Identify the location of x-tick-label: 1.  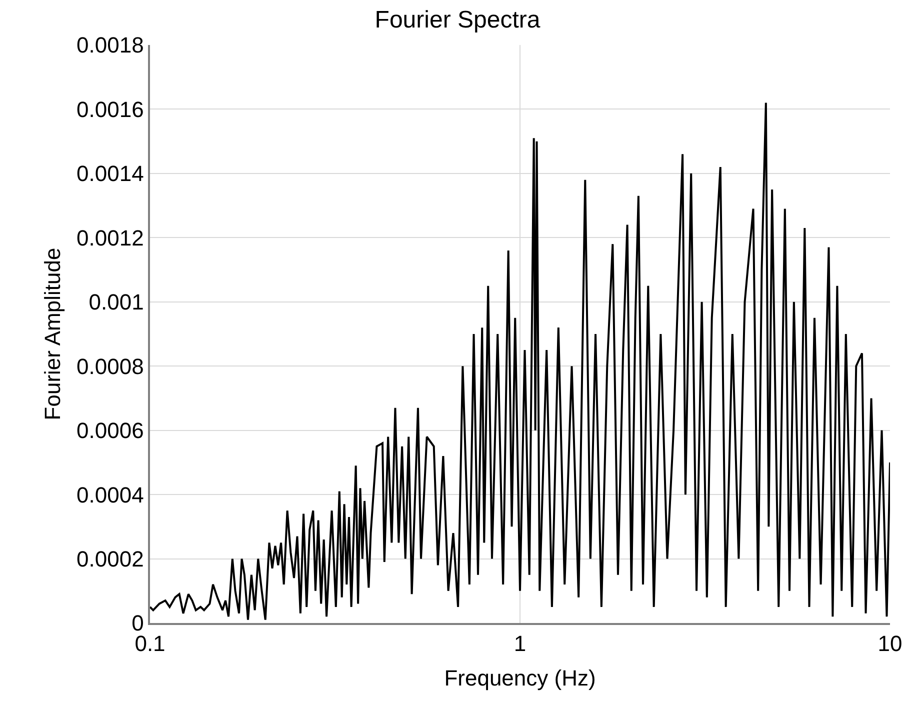
(520, 643).